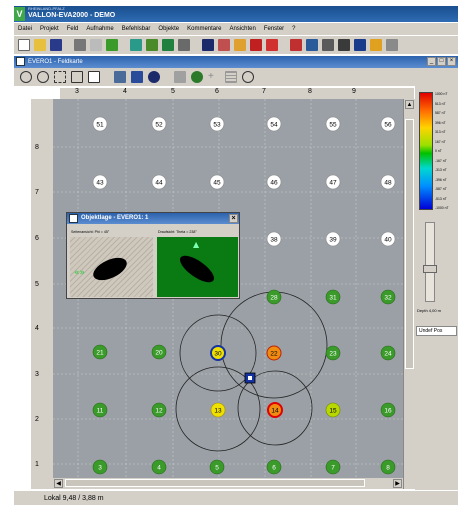 The width and height of the screenshot is (458, 507). I want to click on field-marker: 4, so click(159, 467).